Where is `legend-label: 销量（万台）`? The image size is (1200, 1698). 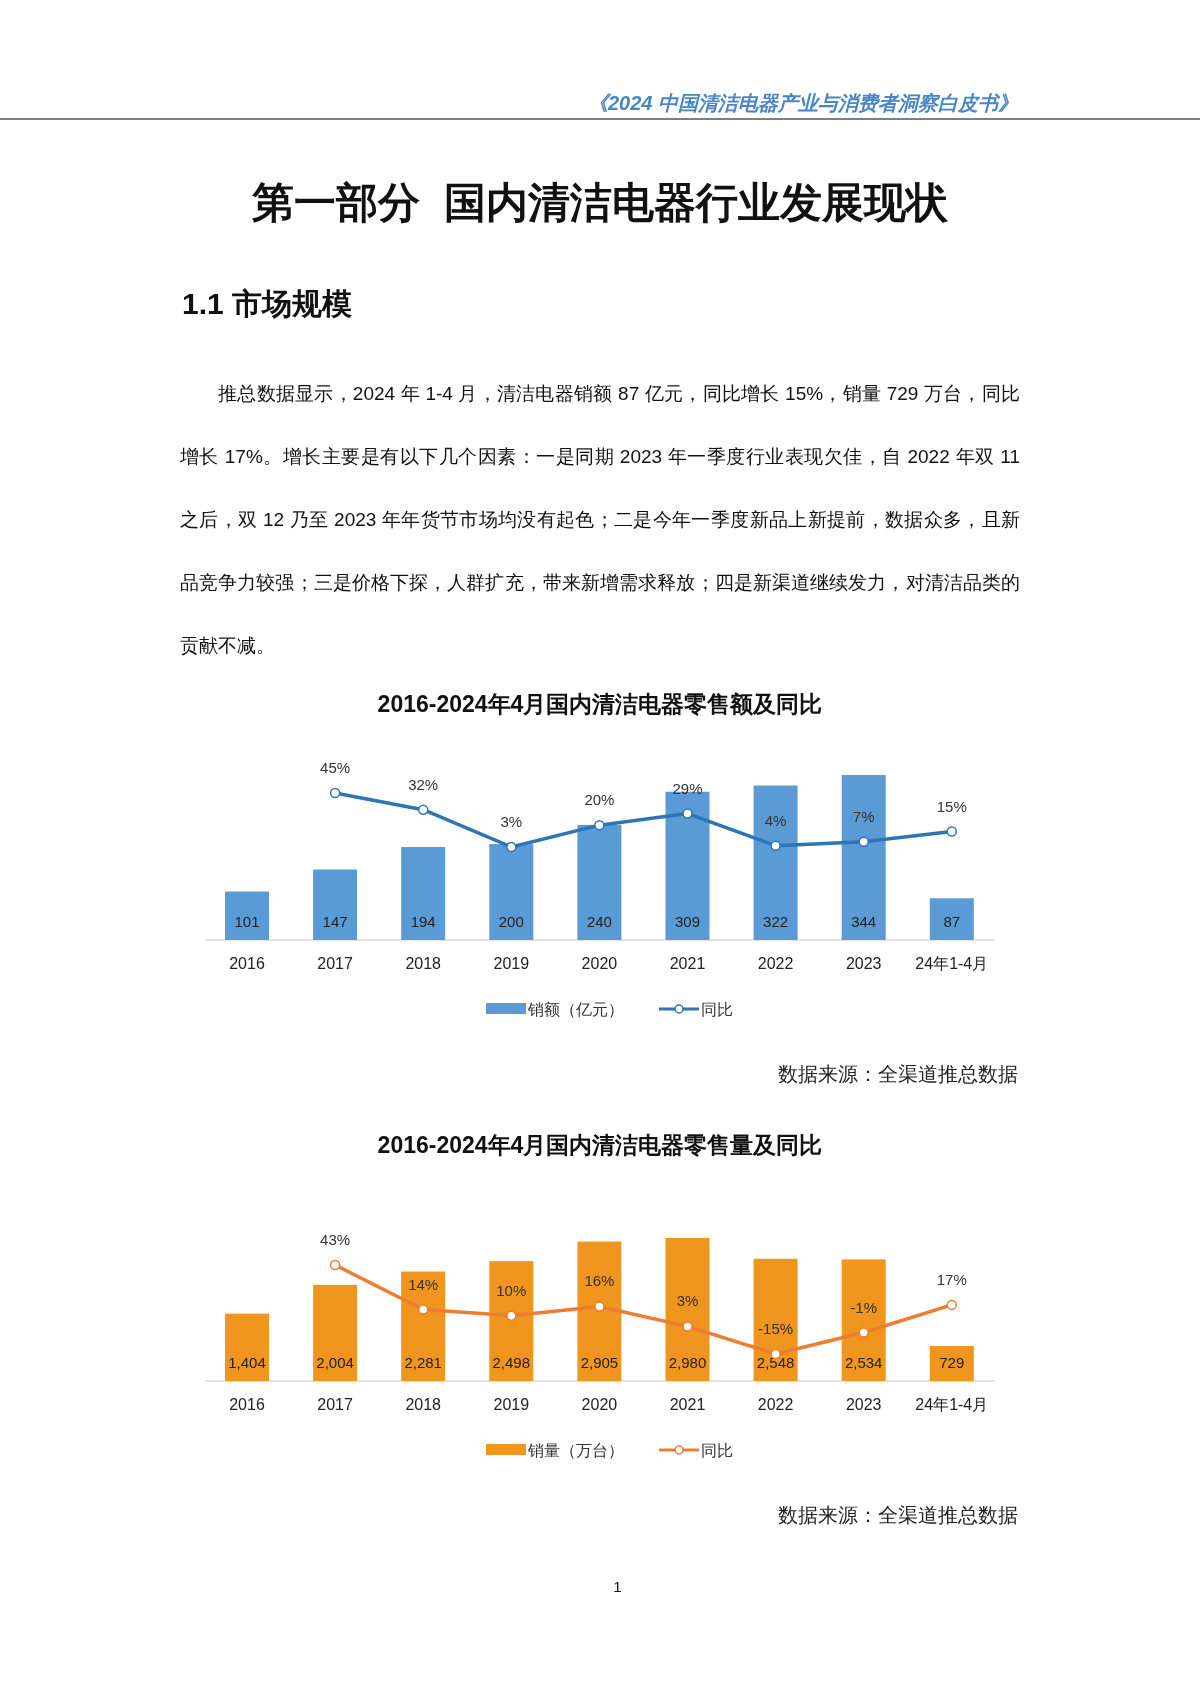
legend-label: 销量（万台） is located at coordinates (575, 1450).